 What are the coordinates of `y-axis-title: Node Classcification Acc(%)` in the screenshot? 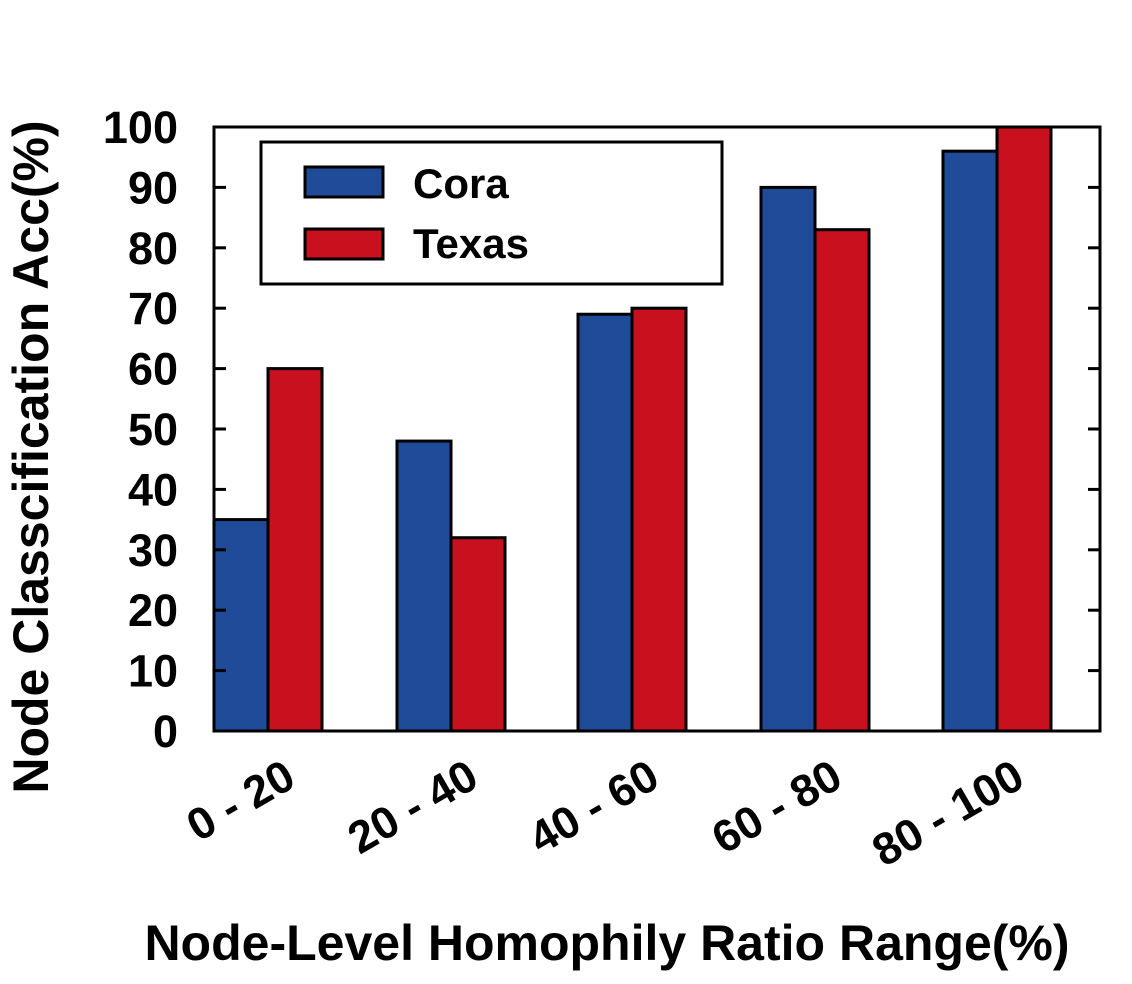 It's located at (31, 456).